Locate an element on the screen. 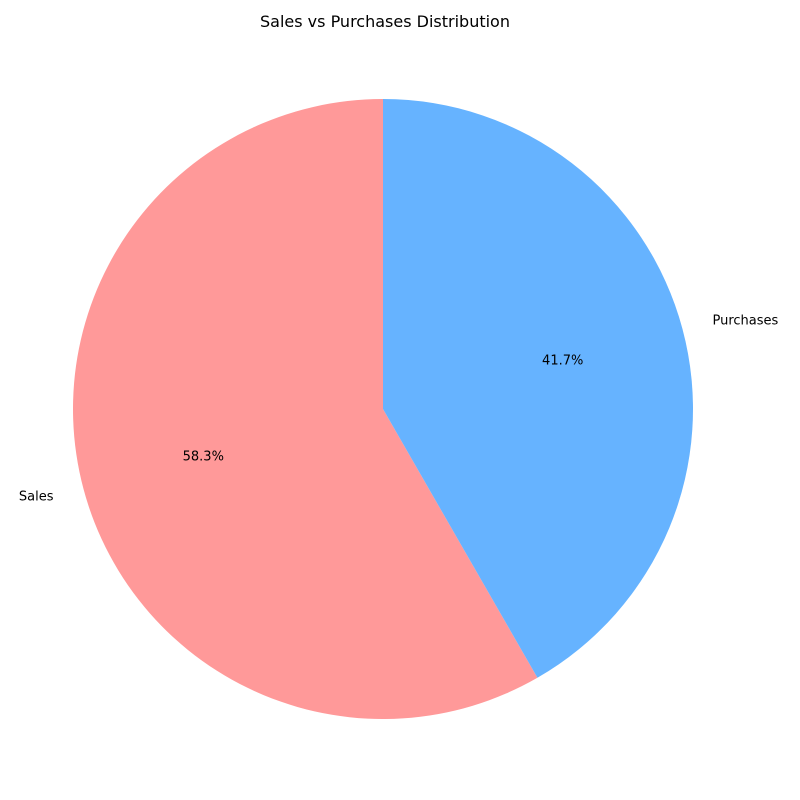  pct-label-purchases: 41.7% is located at coordinates (562, 361).